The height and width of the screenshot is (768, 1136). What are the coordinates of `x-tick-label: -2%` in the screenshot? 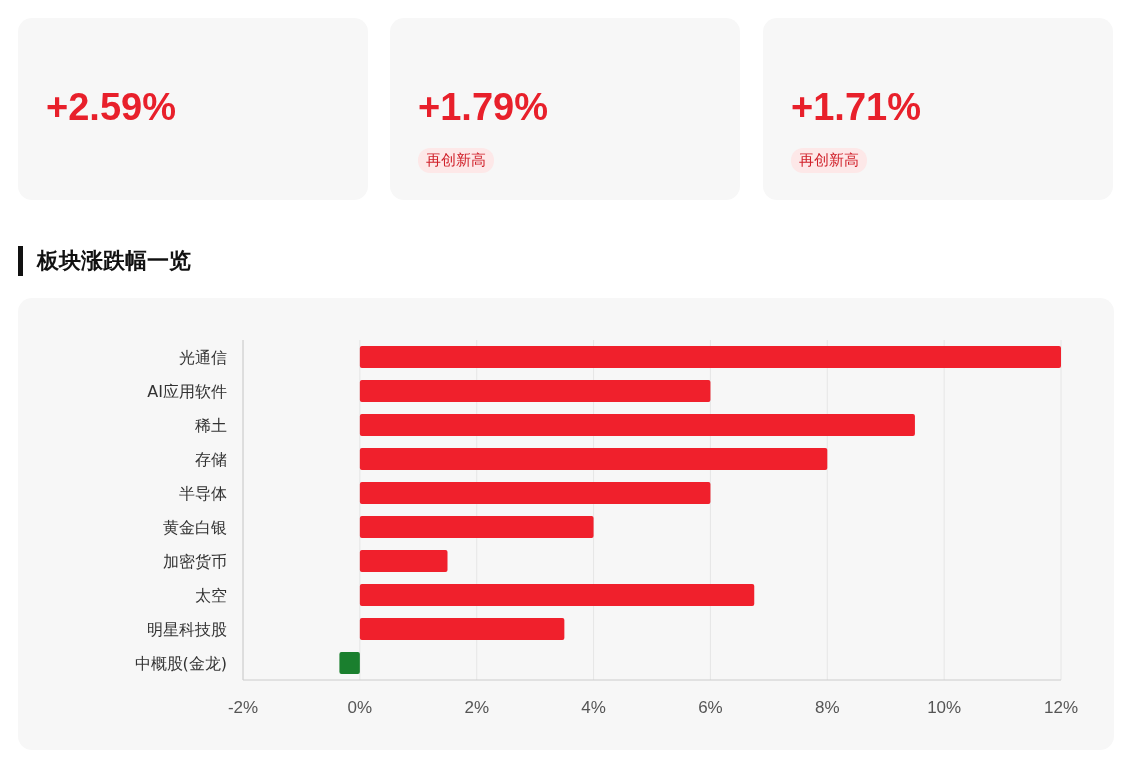 It's located at (243, 707).